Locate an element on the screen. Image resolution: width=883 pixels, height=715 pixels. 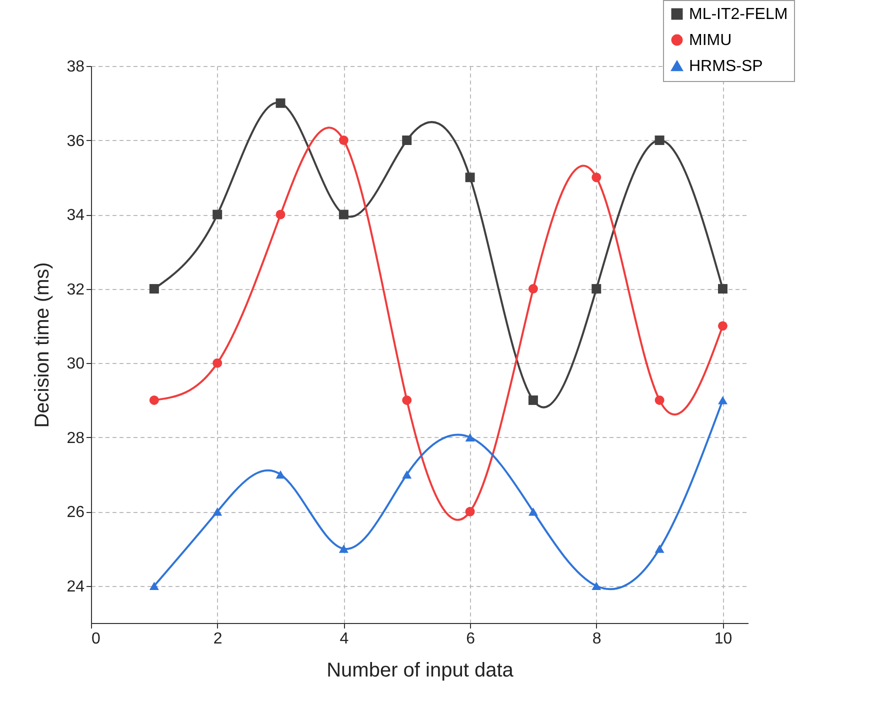
legend-label: MIMU is located at coordinates (710, 40).